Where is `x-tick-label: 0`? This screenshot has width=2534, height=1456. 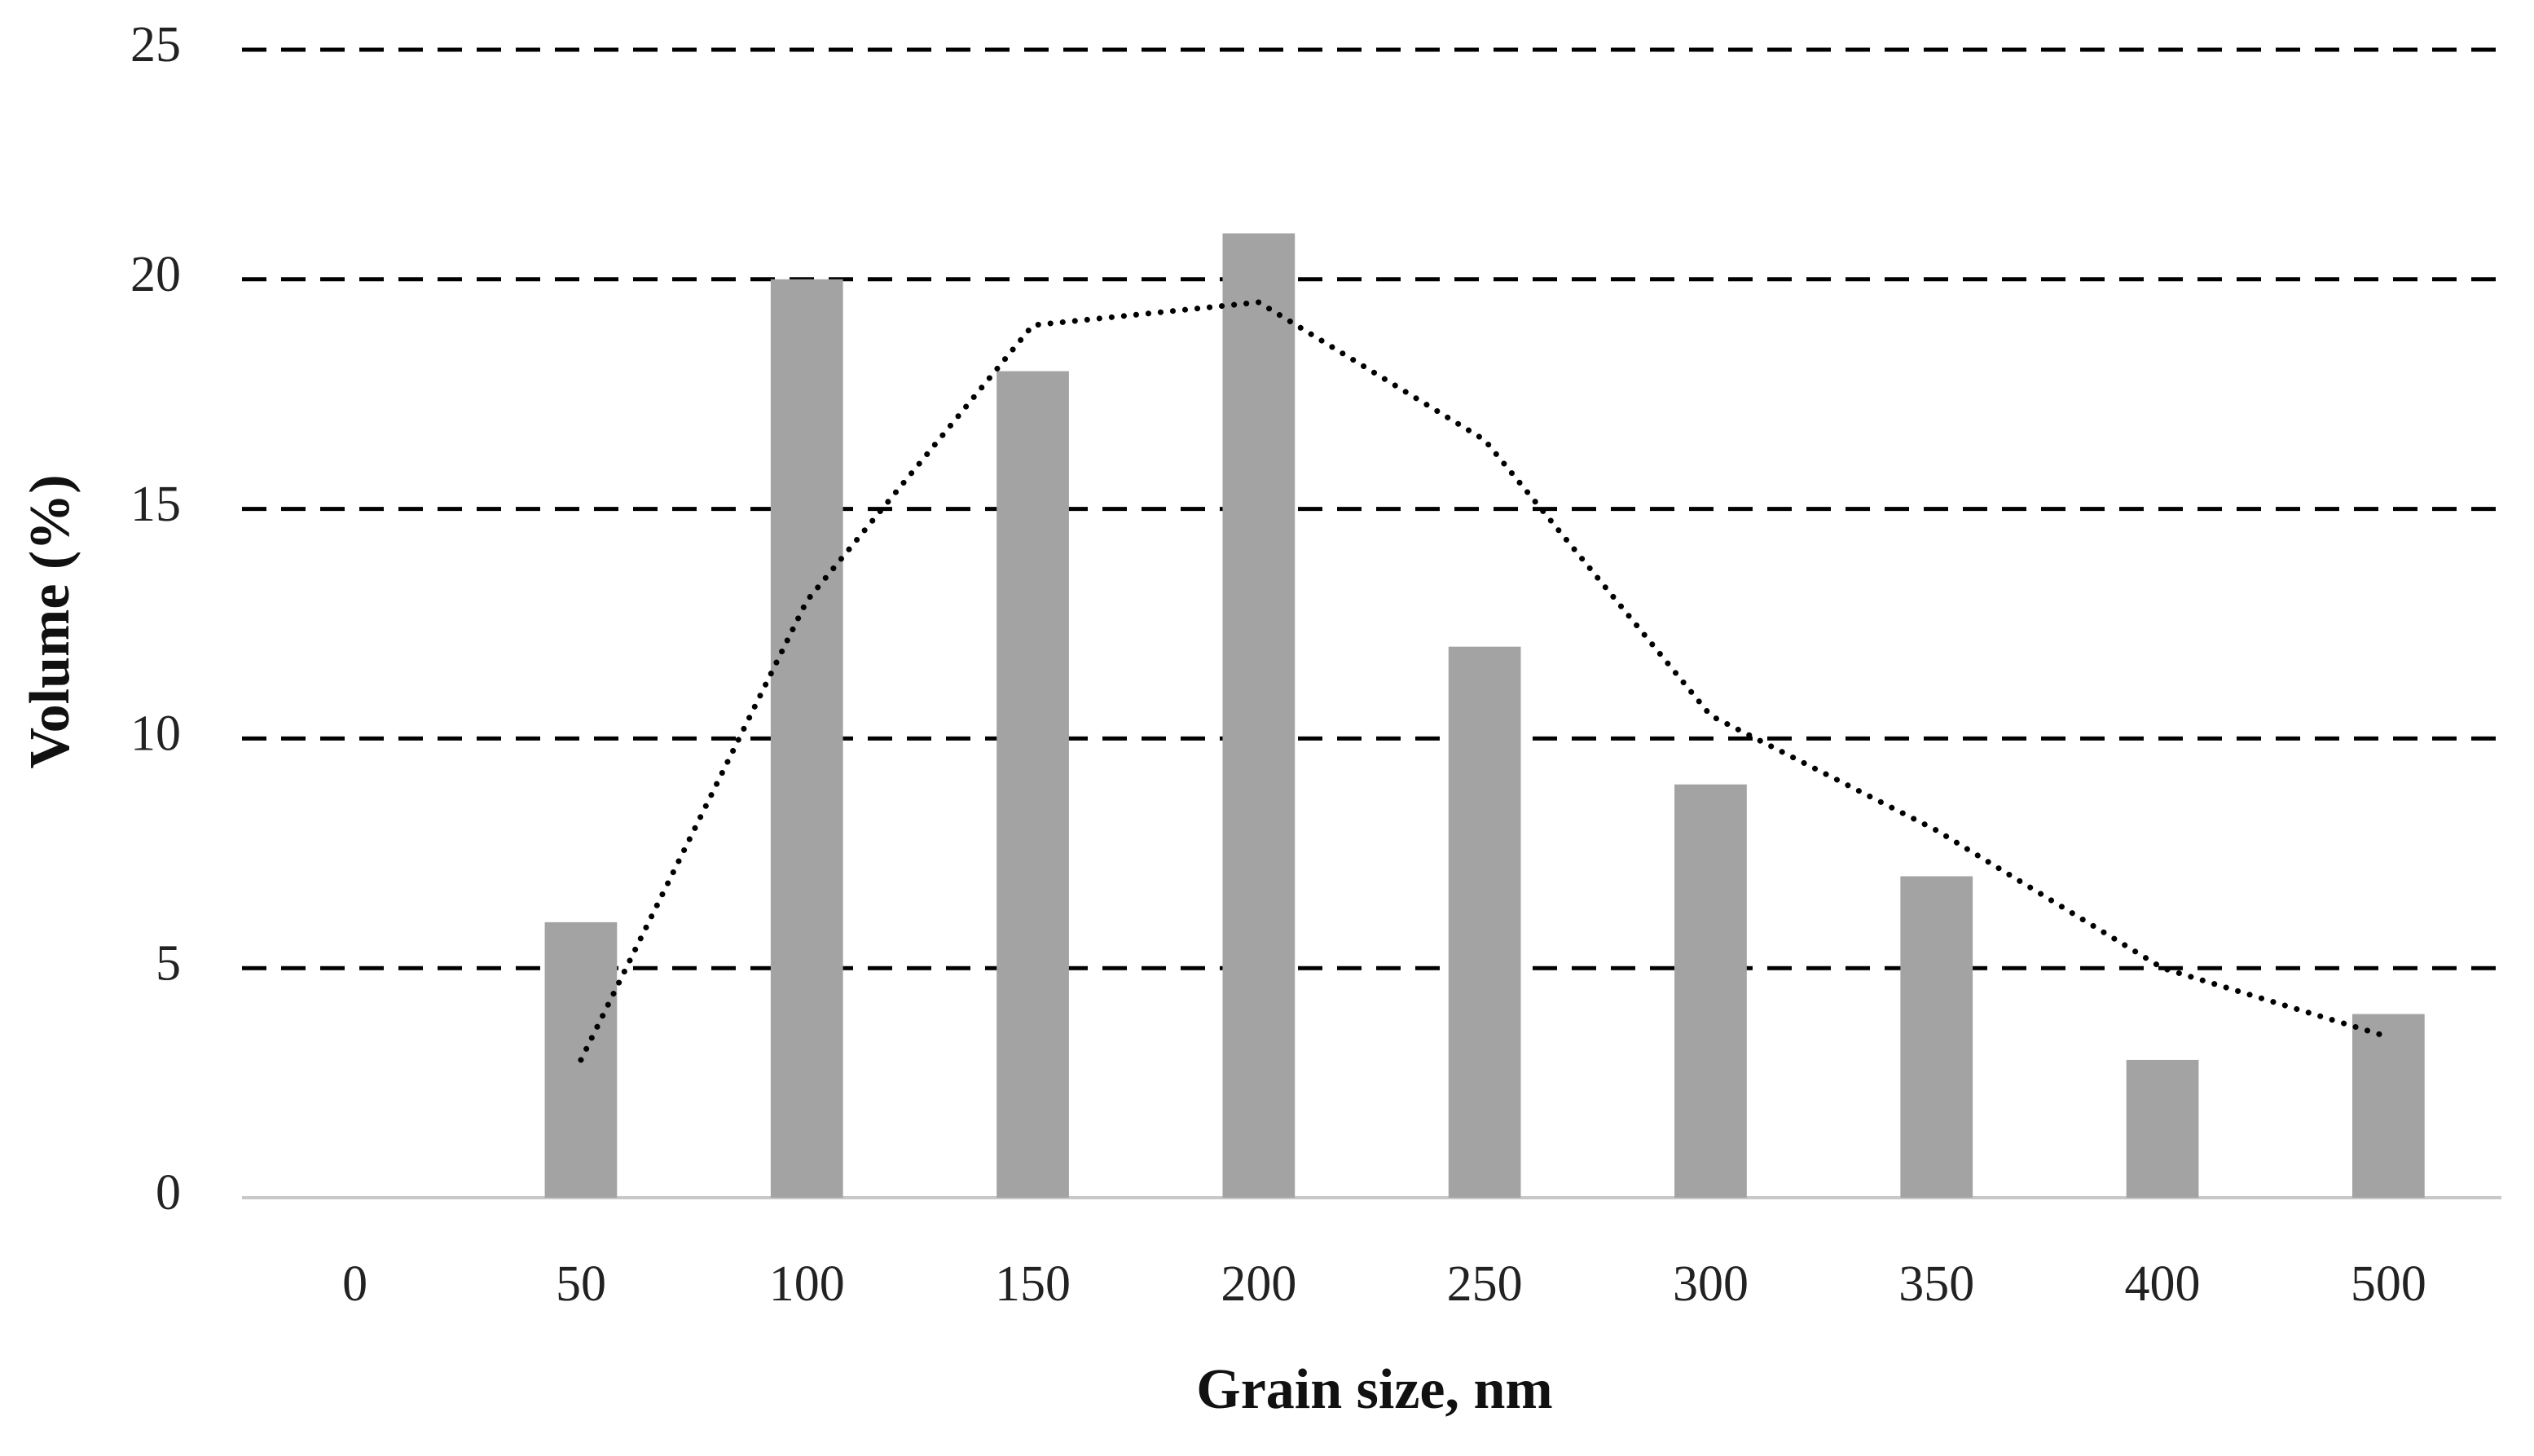
x-tick-label: 0 is located at coordinates (354, 1284).